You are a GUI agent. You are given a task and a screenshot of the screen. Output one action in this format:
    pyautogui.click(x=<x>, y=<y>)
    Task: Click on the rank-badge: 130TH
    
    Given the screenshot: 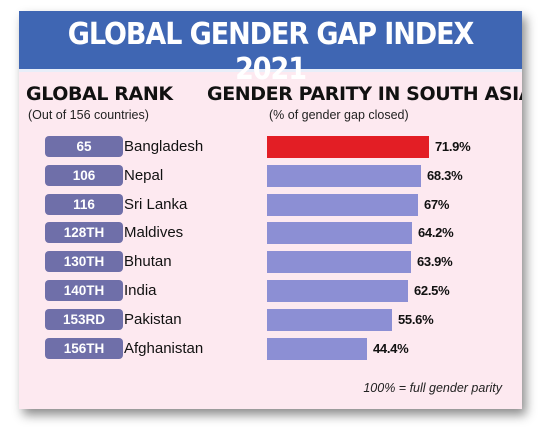 What is the action you would take?
    pyautogui.click(x=84, y=261)
    